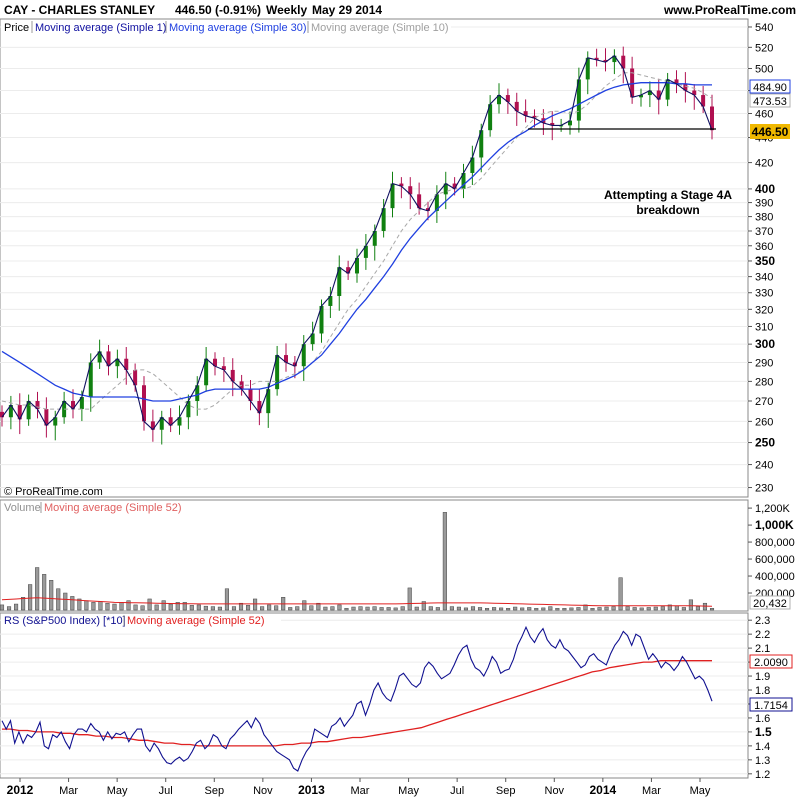 The image size is (800, 800). I want to click on price-tick-label: 270, so click(764, 402).